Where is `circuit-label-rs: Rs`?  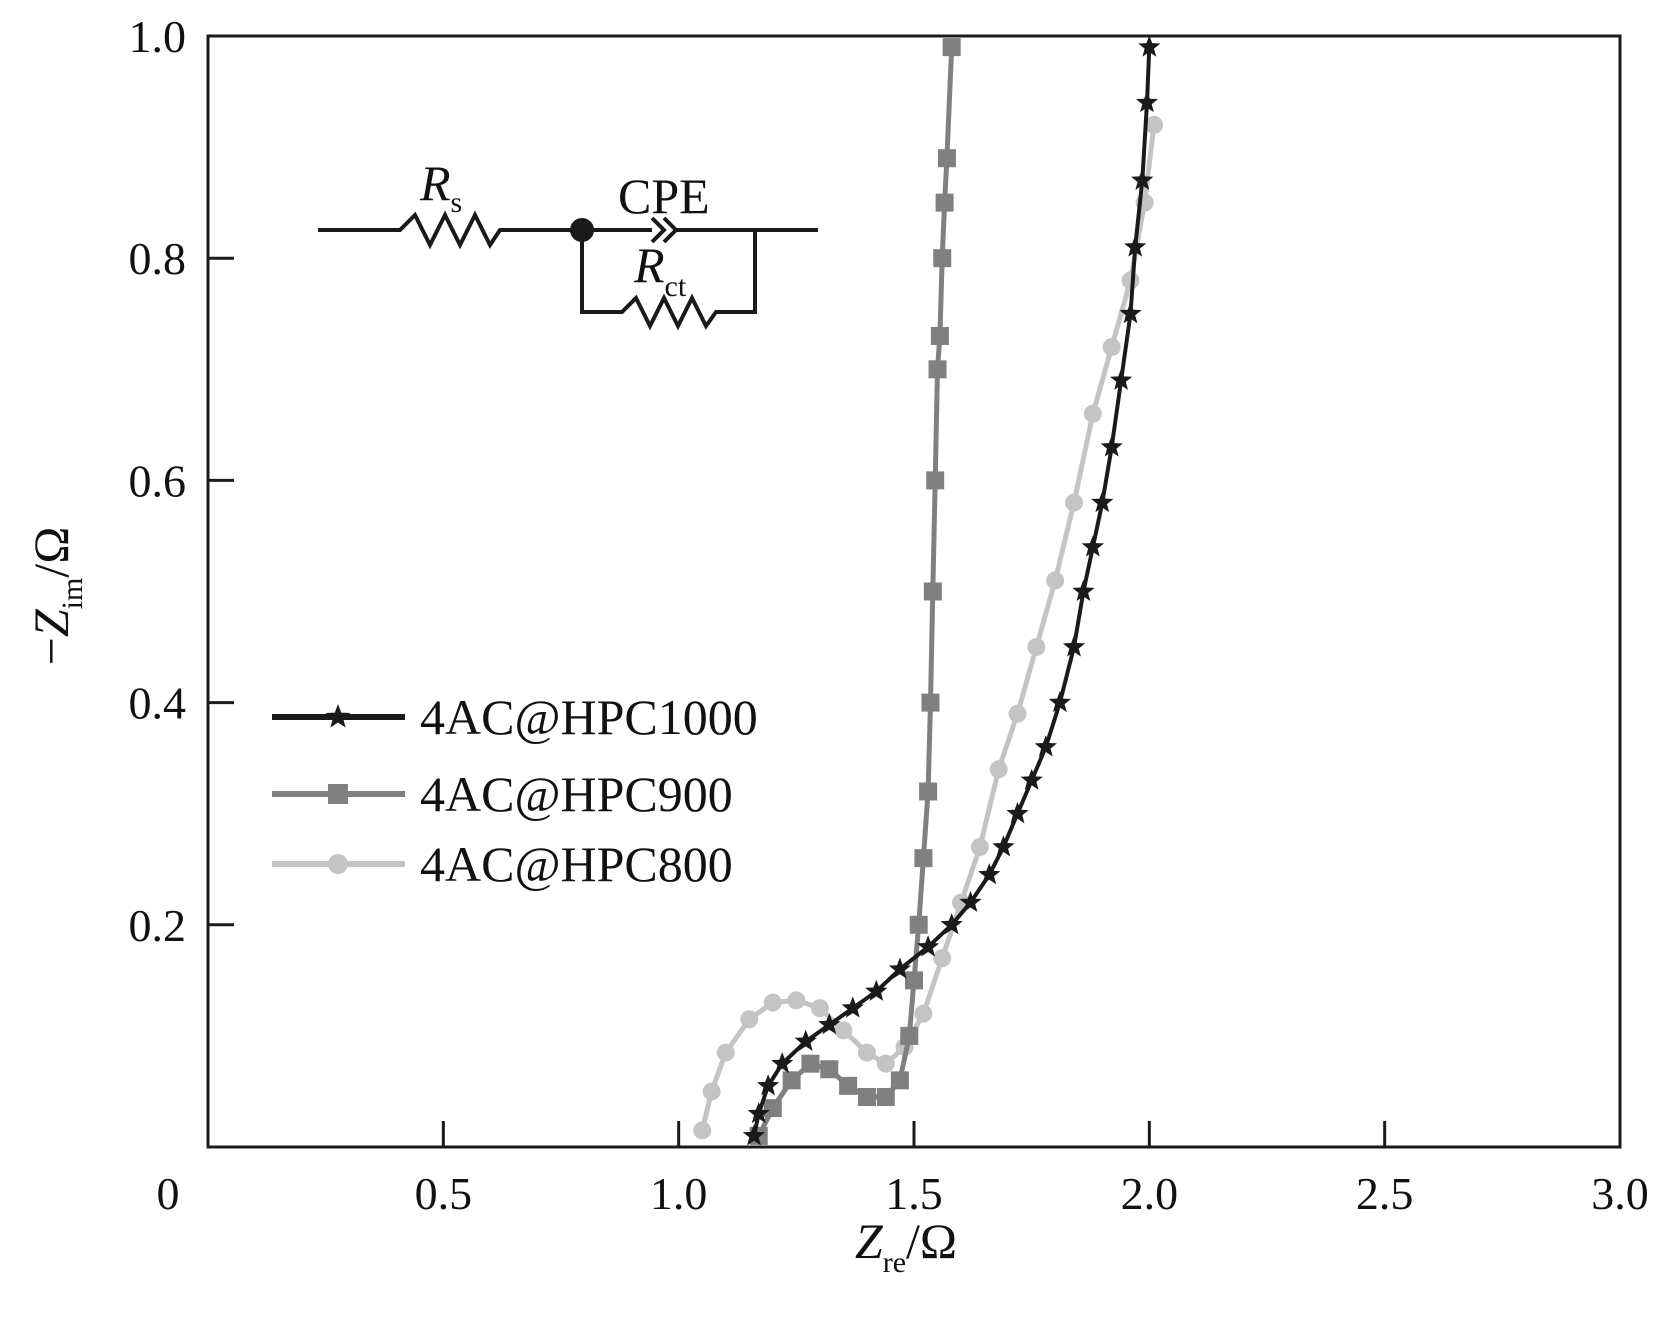
circuit-label-rs: Rs is located at coordinates (440, 187).